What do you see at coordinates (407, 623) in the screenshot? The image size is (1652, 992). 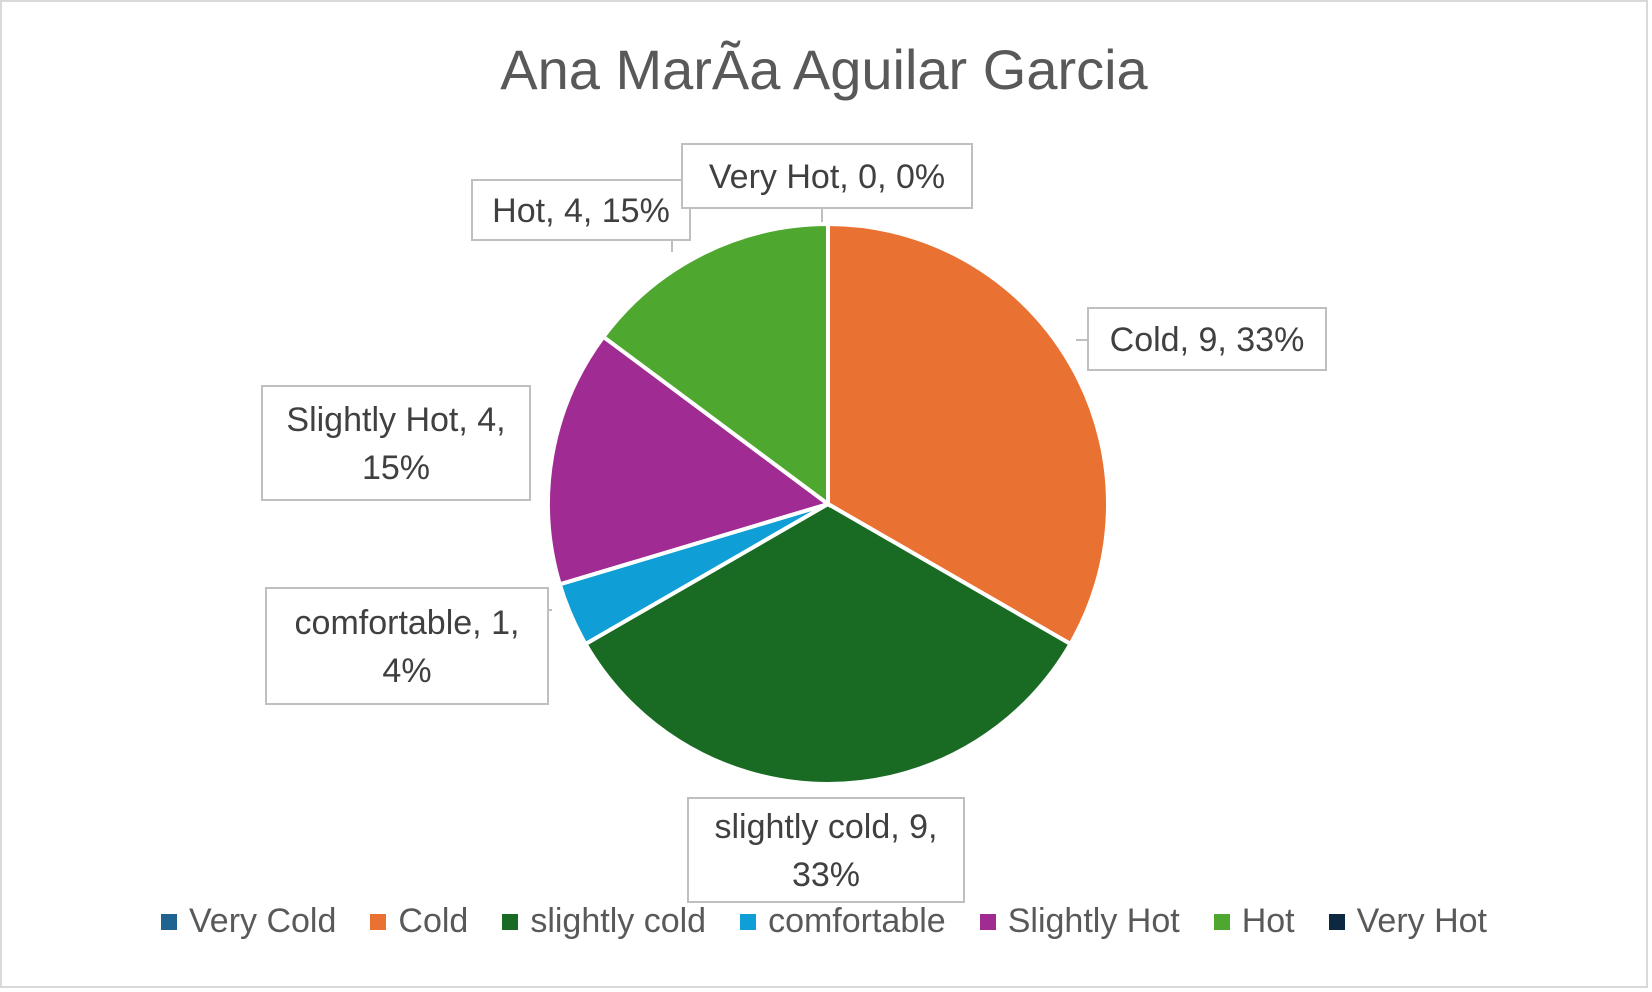 I see `data-label-text: comfortable, 1,` at bounding box center [407, 623].